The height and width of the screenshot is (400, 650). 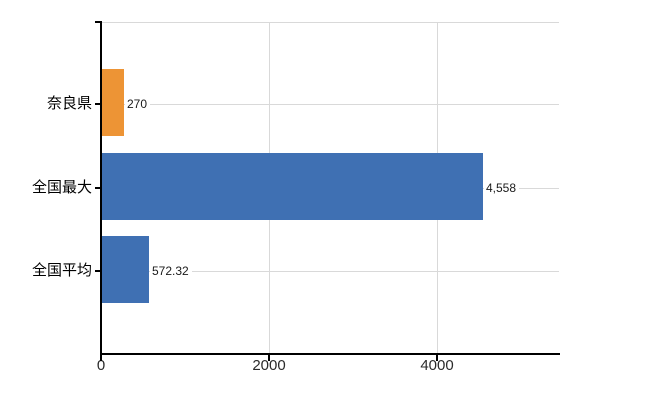 I want to click on x-tick-label: 4000, so click(x=437, y=365).